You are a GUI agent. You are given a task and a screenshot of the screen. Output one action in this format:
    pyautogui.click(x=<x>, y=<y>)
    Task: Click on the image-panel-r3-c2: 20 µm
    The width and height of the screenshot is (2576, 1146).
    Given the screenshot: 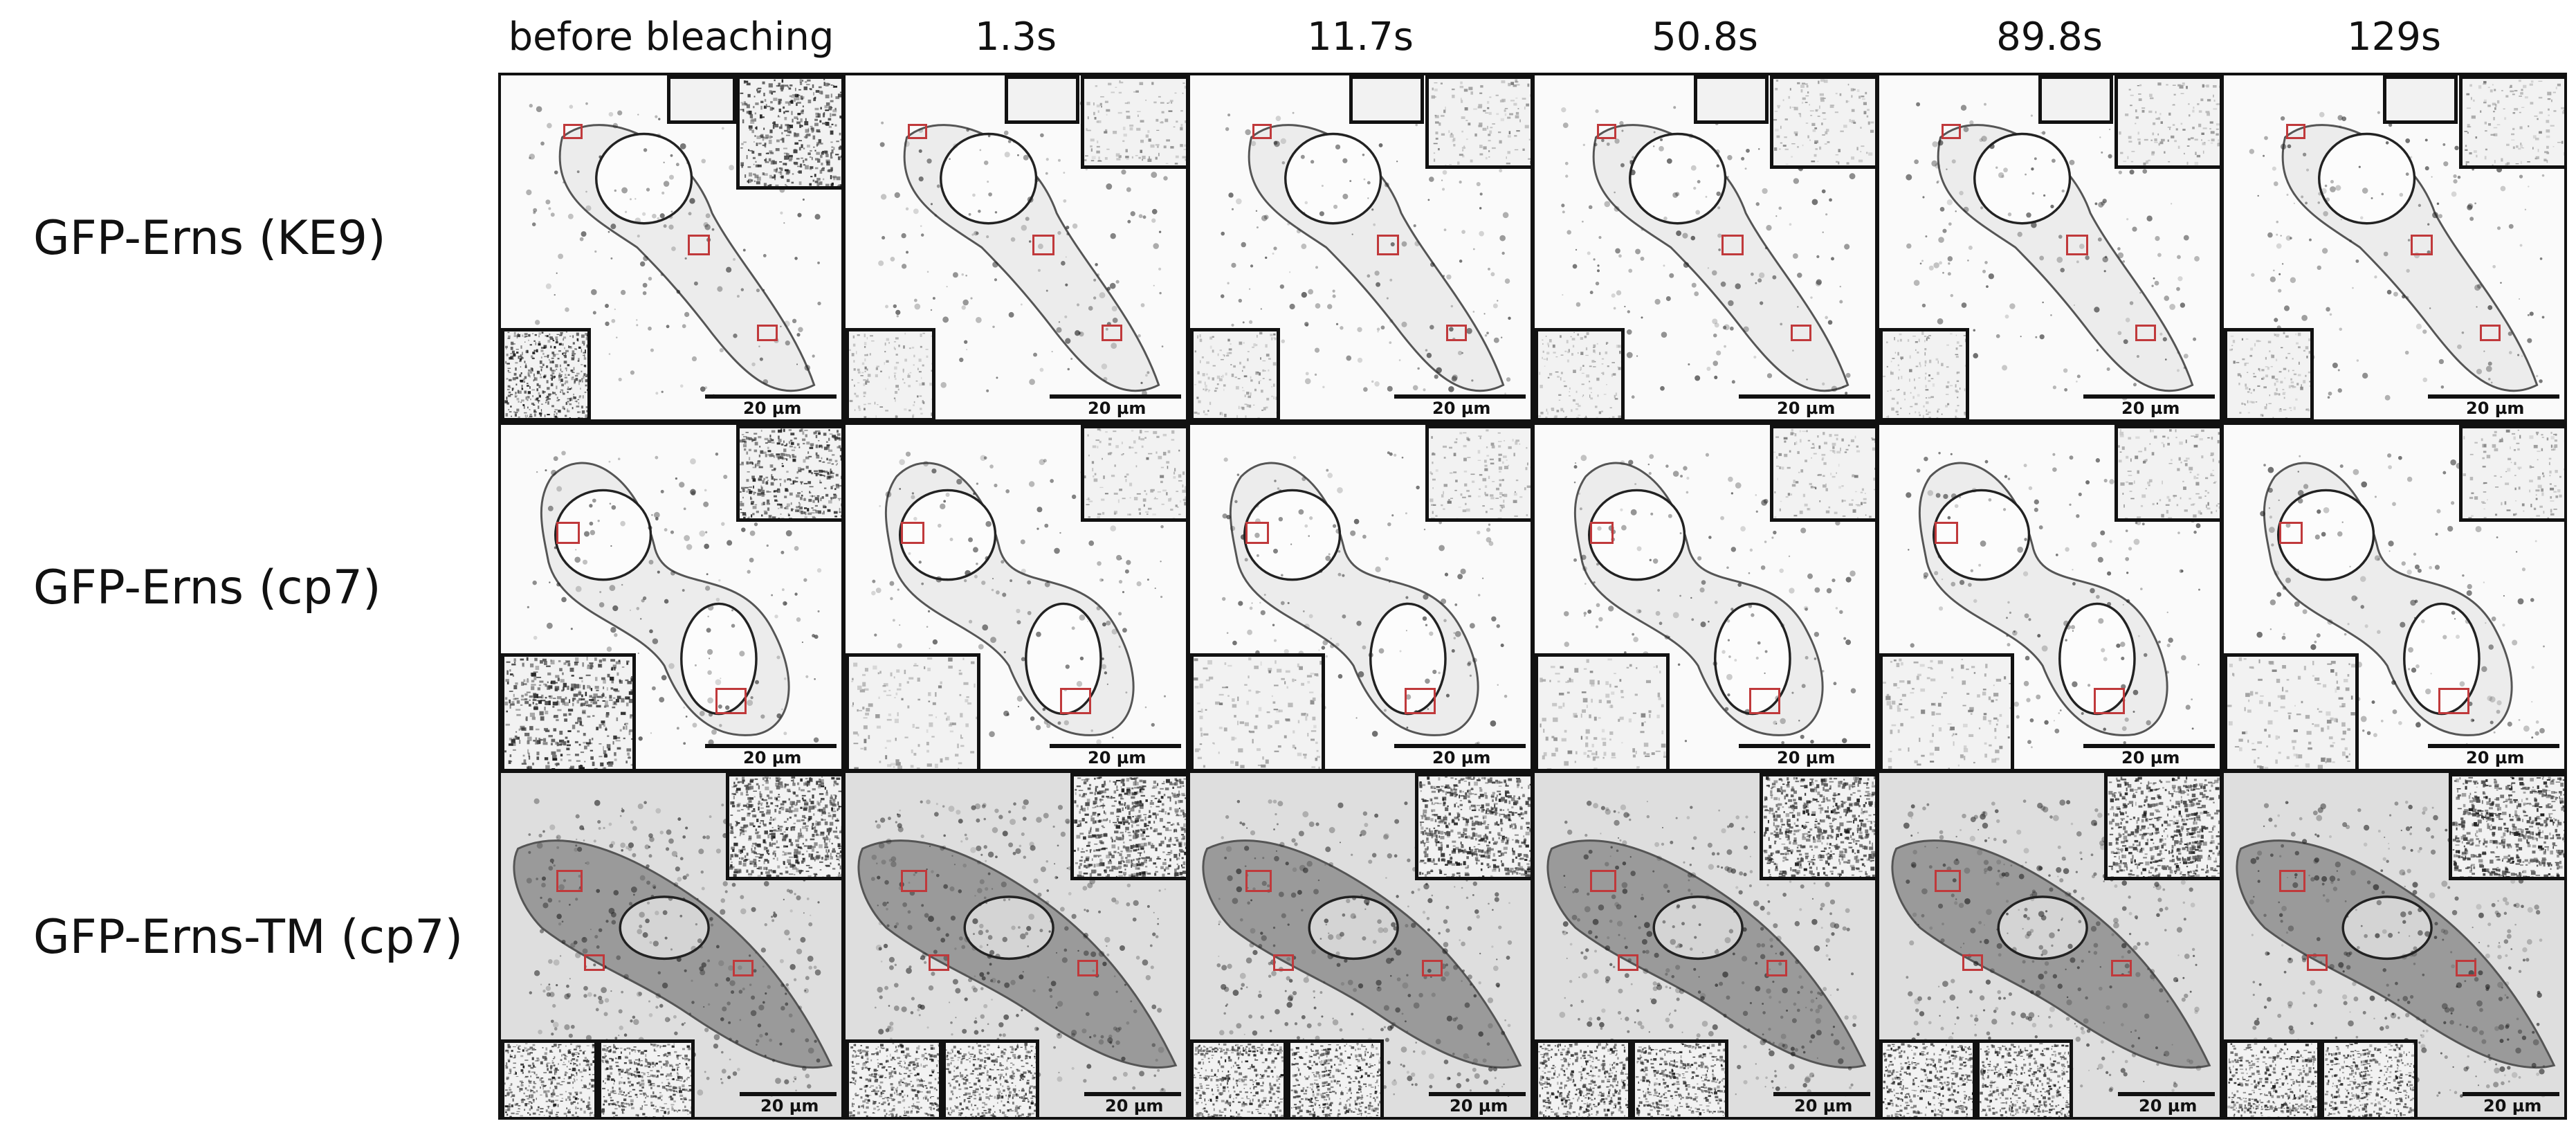 What is the action you would take?
    pyautogui.click(x=1016, y=945)
    